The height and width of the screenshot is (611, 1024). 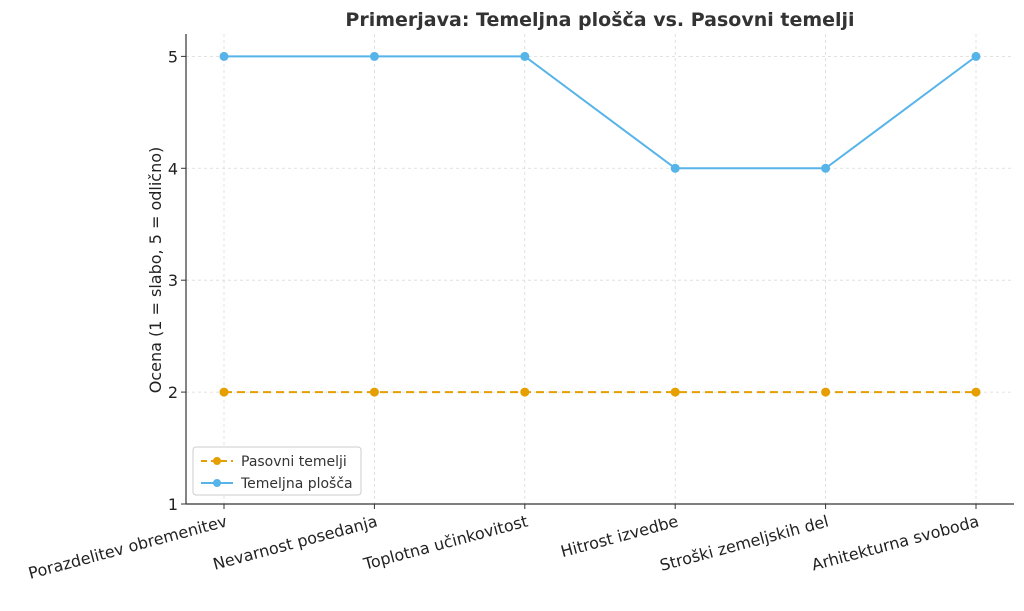 What do you see at coordinates (895, 543) in the screenshot?
I see `x-tick-label: Arhitekturna svoboda` at bounding box center [895, 543].